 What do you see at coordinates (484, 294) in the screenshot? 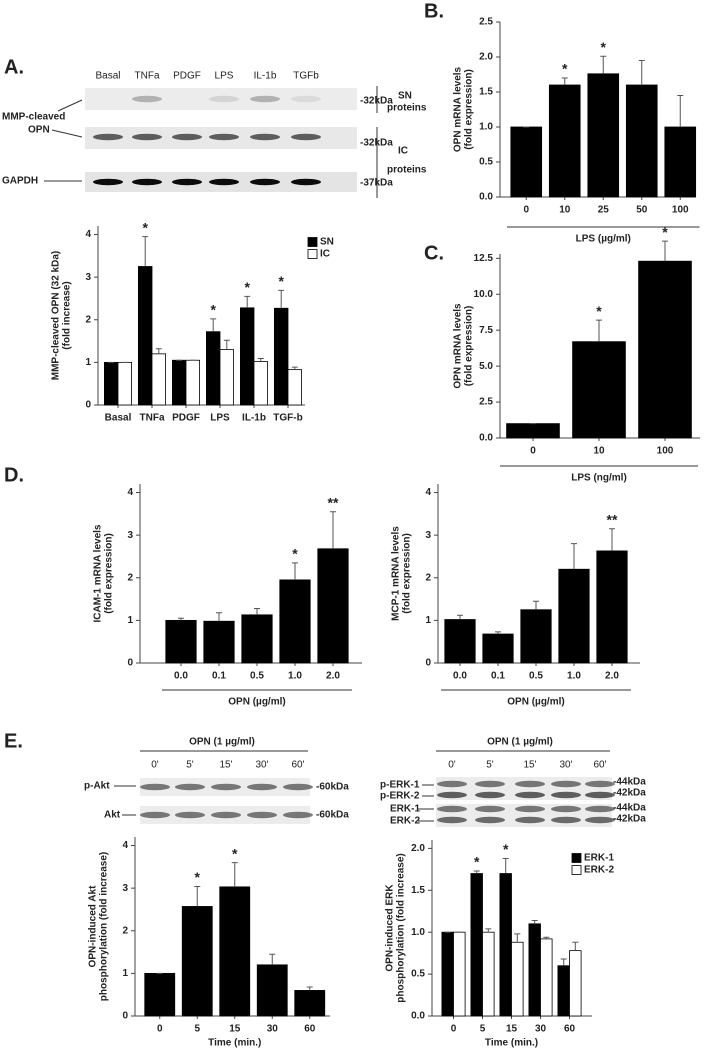
I see `y-tick-label: 10.0` at bounding box center [484, 294].